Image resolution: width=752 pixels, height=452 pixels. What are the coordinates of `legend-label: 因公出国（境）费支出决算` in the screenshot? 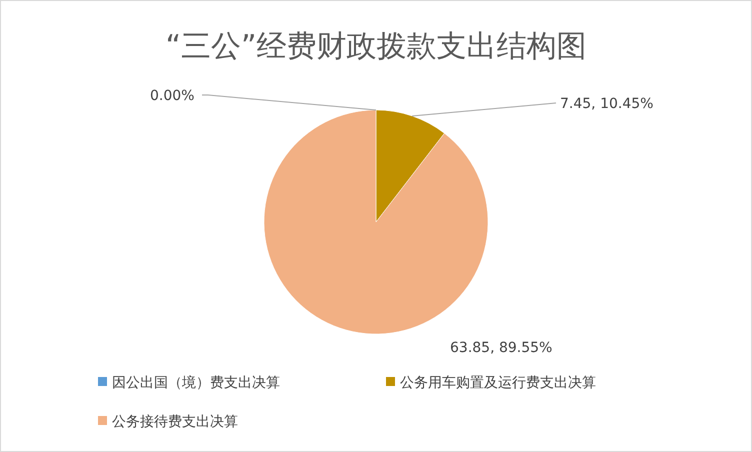 It's located at (196, 383).